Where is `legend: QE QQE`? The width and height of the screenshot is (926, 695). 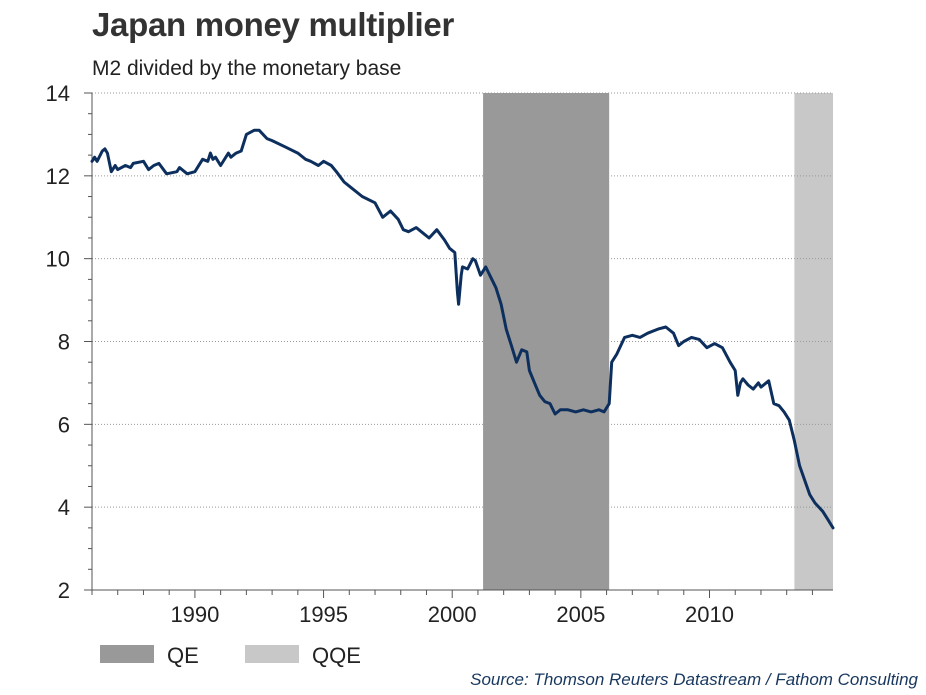
legend: QE QQE is located at coordinates (230, 655).